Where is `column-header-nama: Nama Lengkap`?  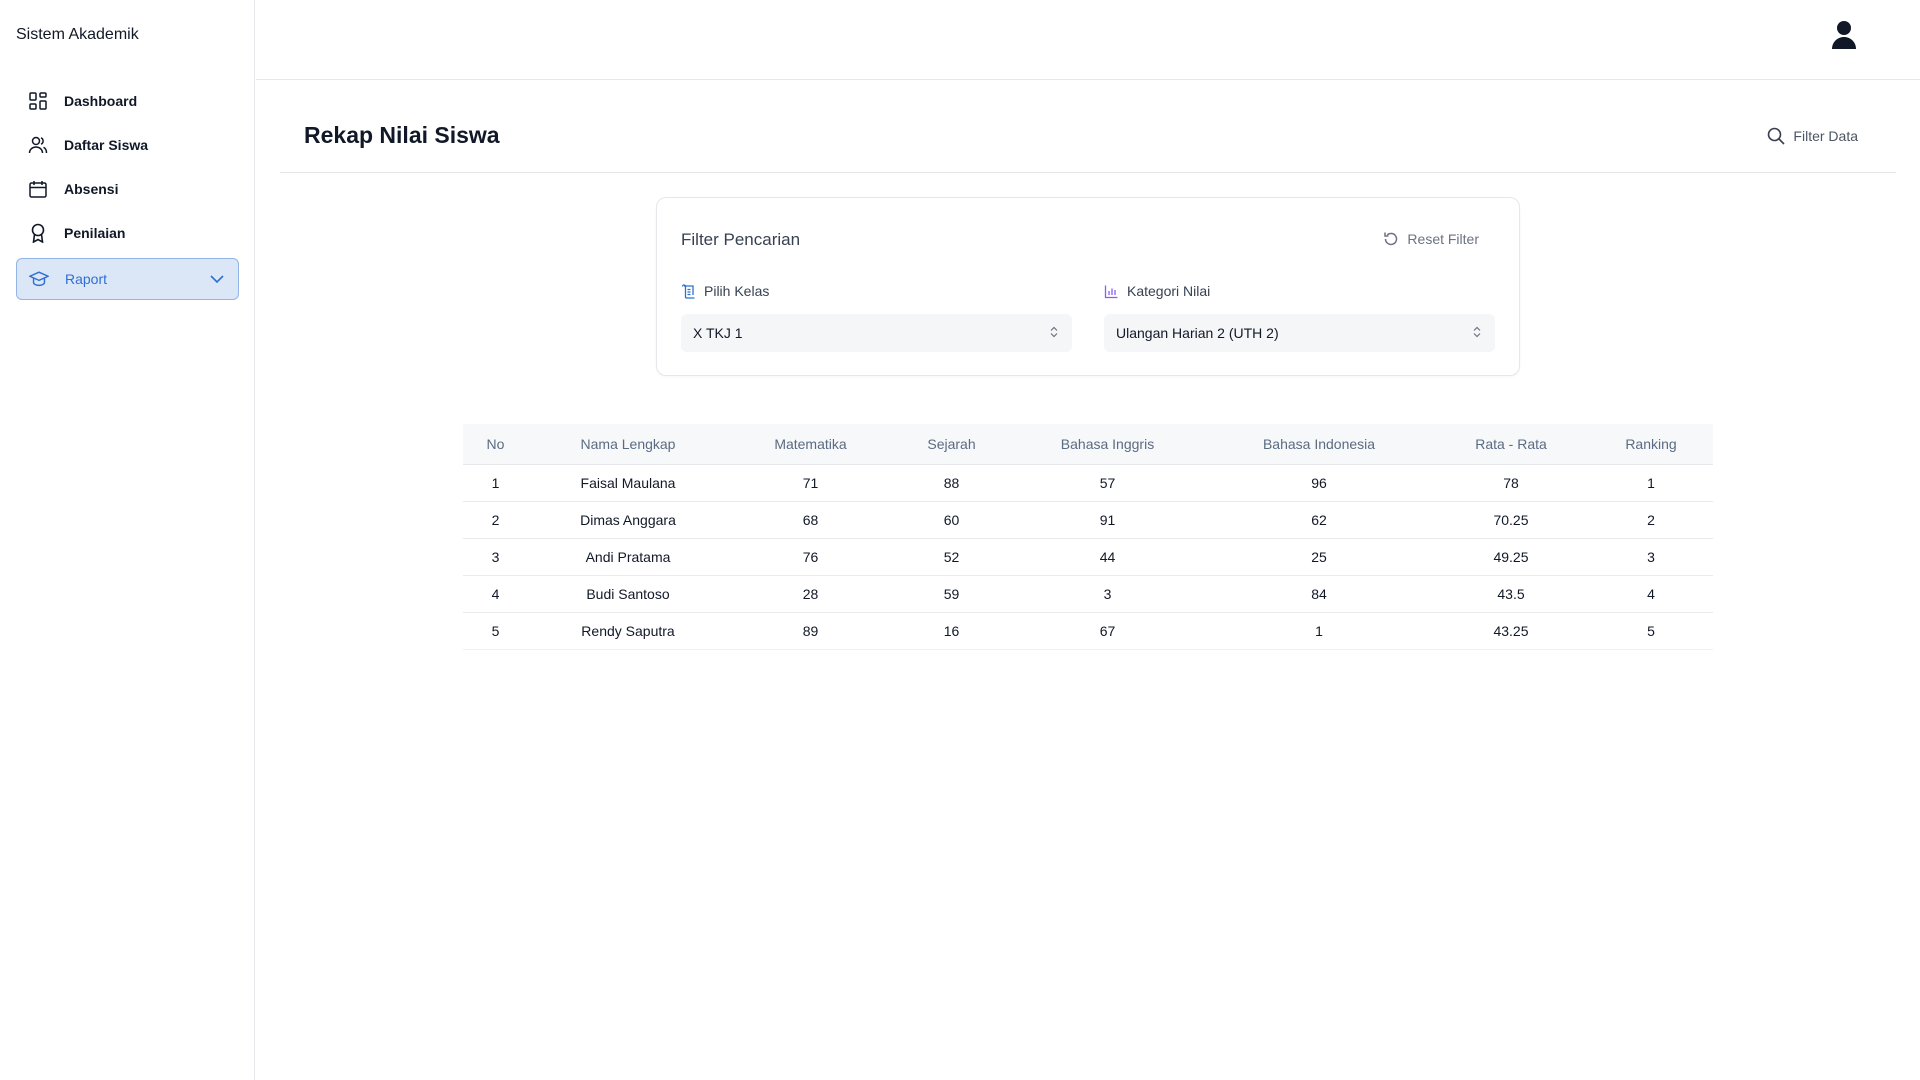 column-header-nama: Nama Lengkap is located at coordinates (628, 444).